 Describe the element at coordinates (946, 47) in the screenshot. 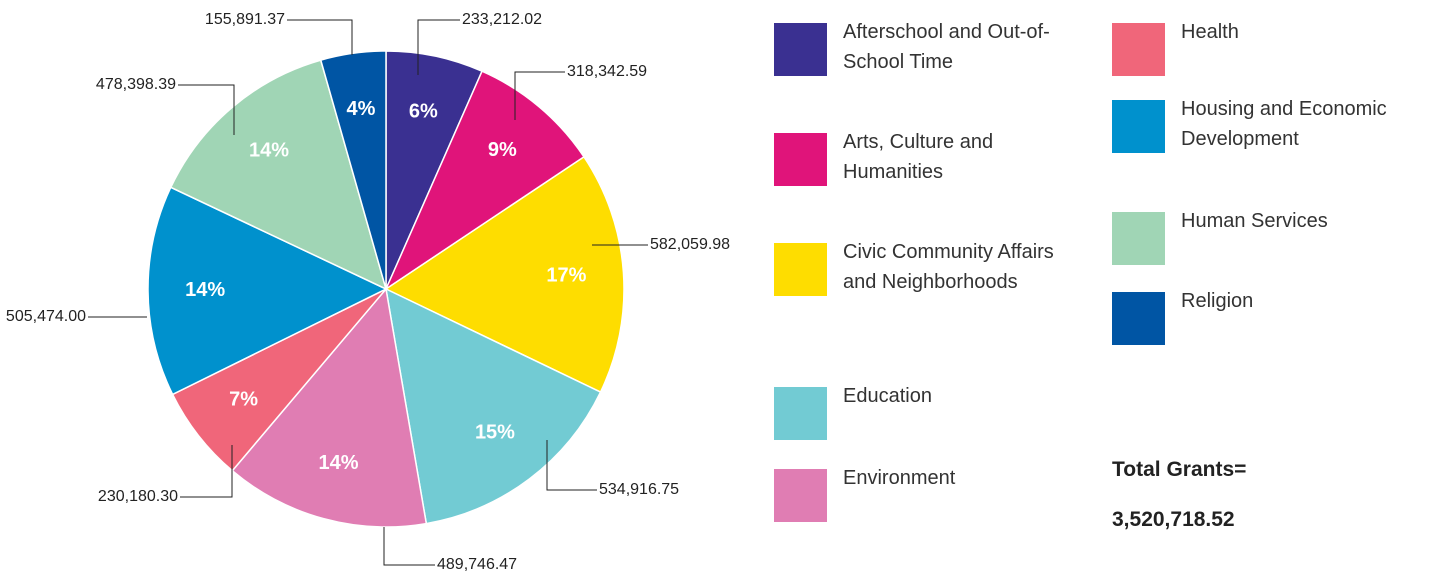

I see `legend-label: Afterschool and Out-of-School Time` at that location.